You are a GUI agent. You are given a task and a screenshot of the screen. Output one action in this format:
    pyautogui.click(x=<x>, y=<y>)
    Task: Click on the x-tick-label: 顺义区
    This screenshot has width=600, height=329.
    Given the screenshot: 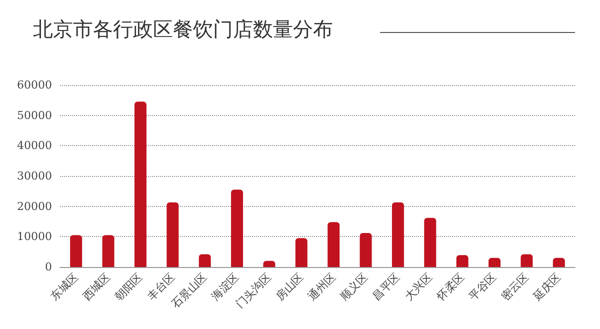 What is the action you would take?
    pyautogui.click(x=354, y=286)
    